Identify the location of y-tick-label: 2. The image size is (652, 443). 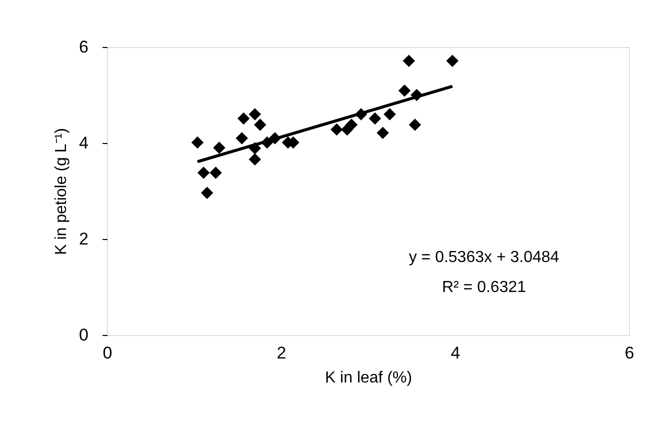
(83, 239).